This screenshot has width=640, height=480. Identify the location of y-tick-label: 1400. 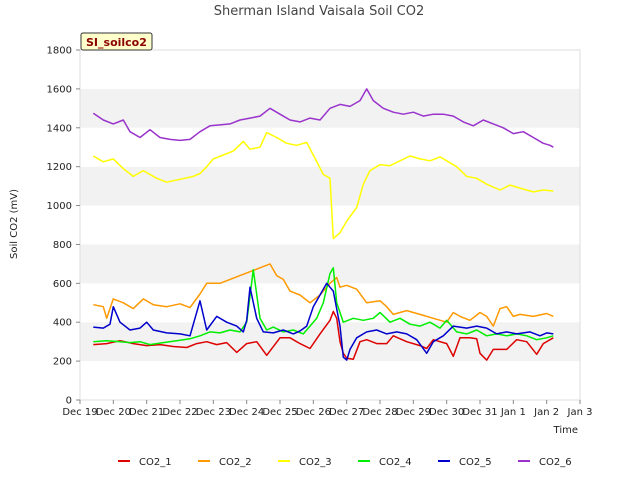
(59, 128).